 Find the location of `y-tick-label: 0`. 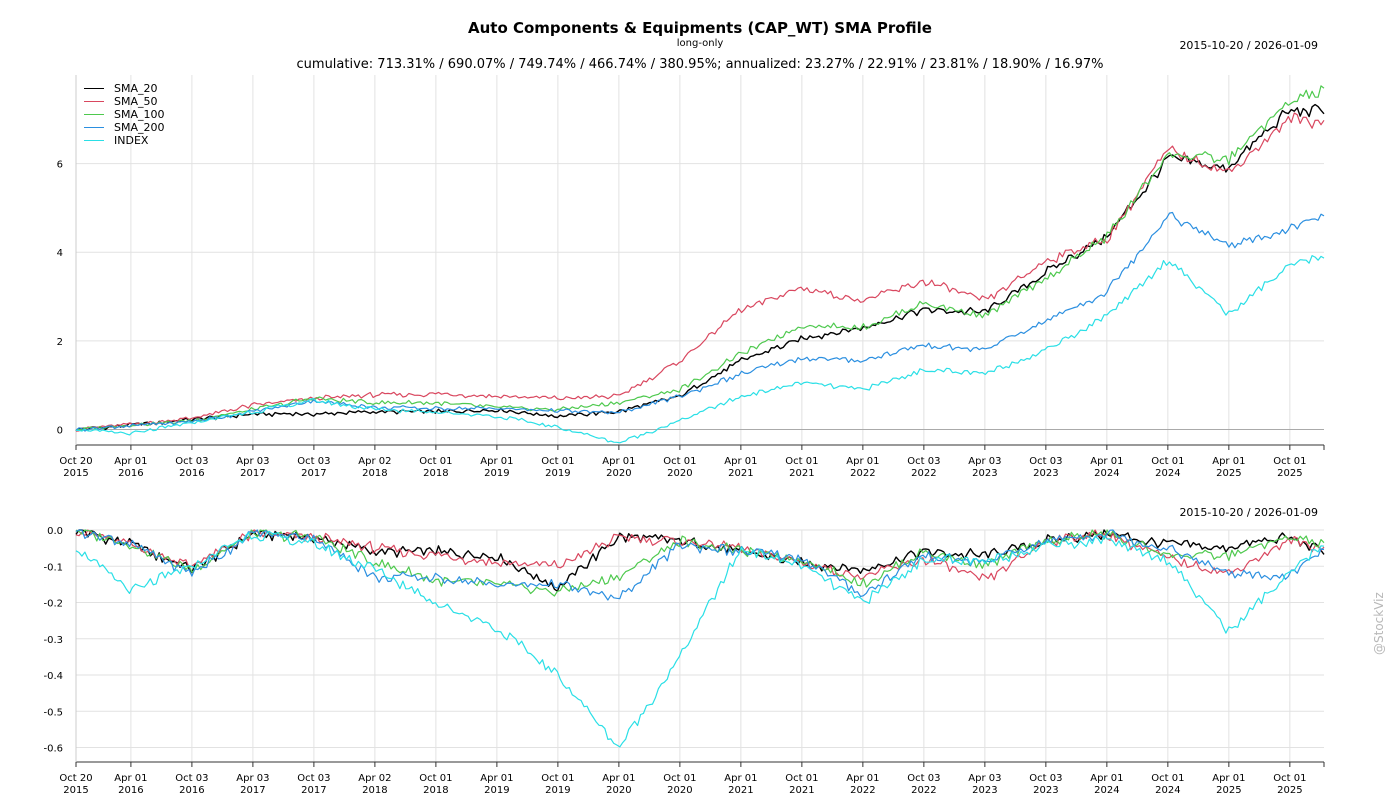

y-tick-label: 0 is located at coordinates (60, 430).